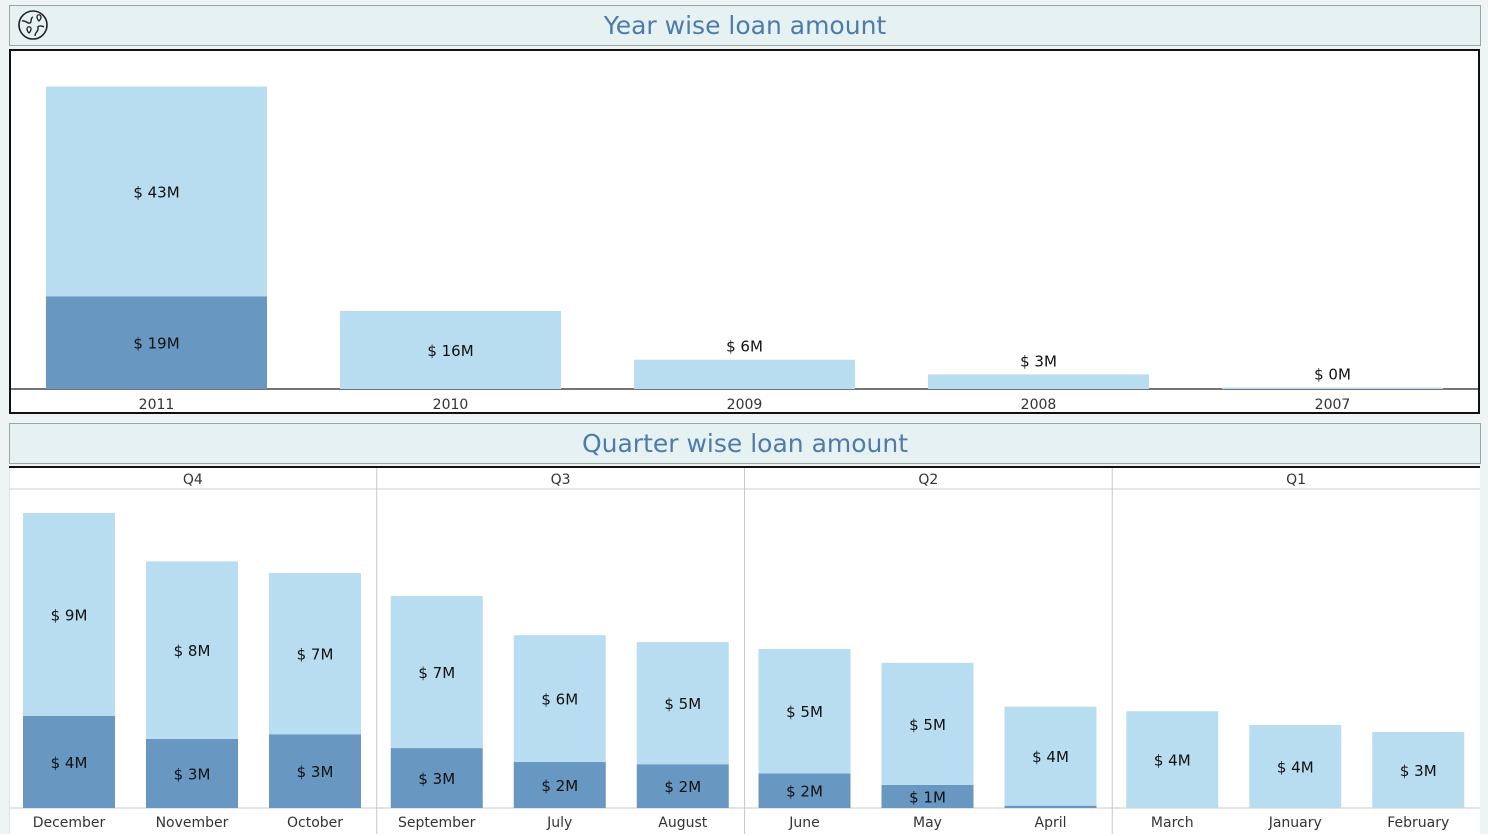 The image size is (1488, 836). I want to click on quarter-bar-April-s1, so click(1050, 756).